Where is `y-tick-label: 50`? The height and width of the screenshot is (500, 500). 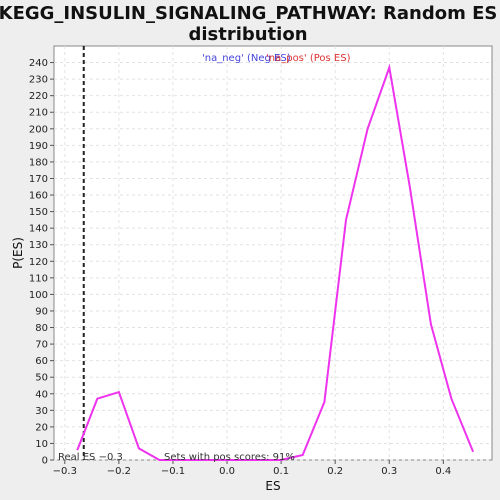 y-tick-label: 50 is located at coordinates (41, 378).